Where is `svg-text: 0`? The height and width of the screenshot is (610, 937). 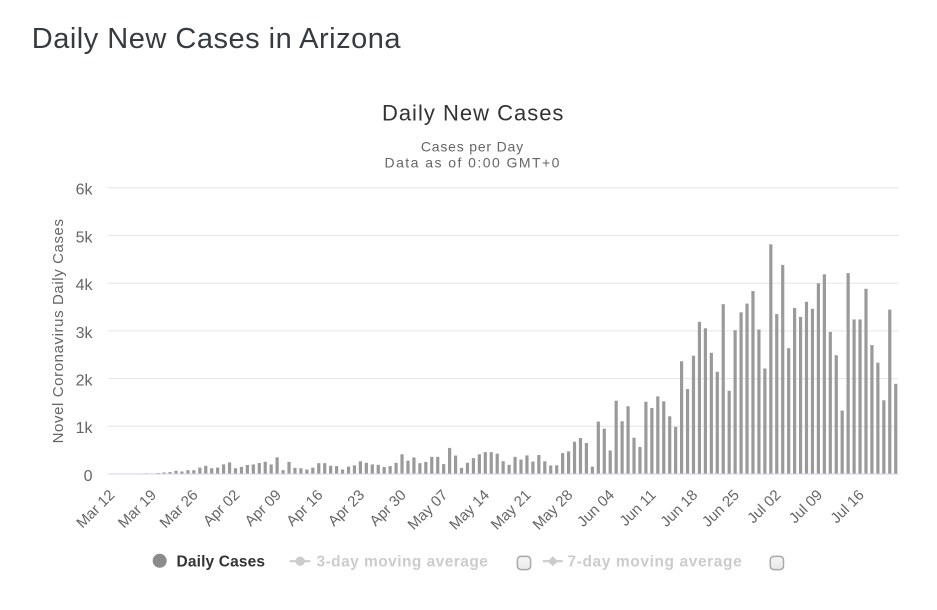
svg-text: 0 is located at coordinates (88, 476).